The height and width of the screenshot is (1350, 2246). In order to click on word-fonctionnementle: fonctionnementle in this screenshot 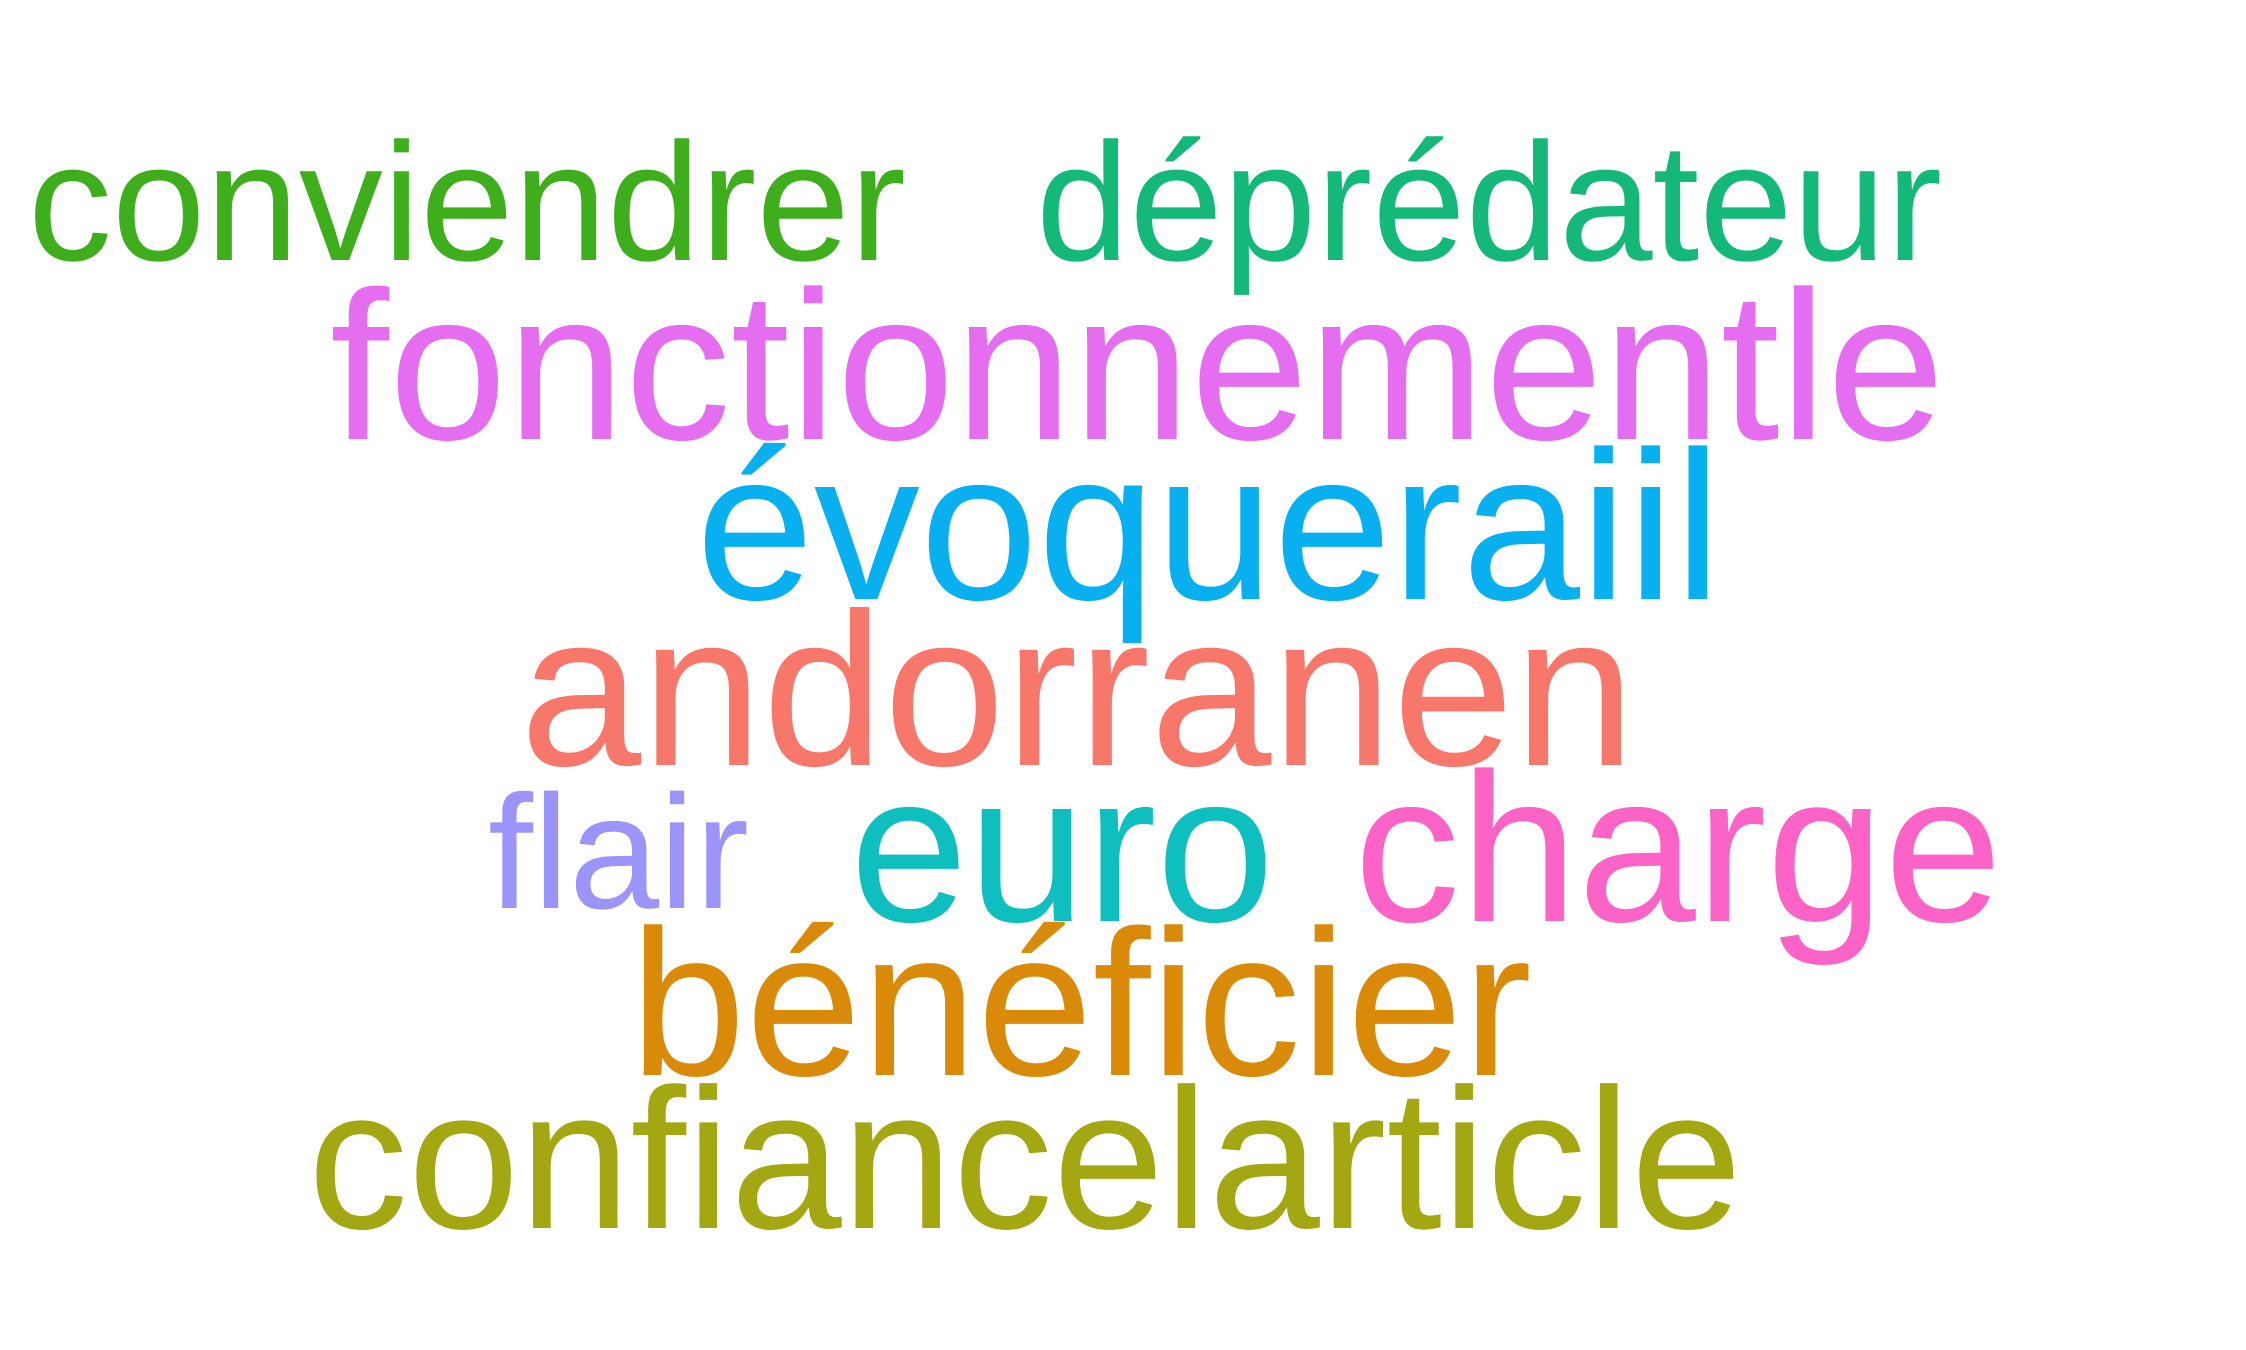, I will do `click(1137, 365)`.